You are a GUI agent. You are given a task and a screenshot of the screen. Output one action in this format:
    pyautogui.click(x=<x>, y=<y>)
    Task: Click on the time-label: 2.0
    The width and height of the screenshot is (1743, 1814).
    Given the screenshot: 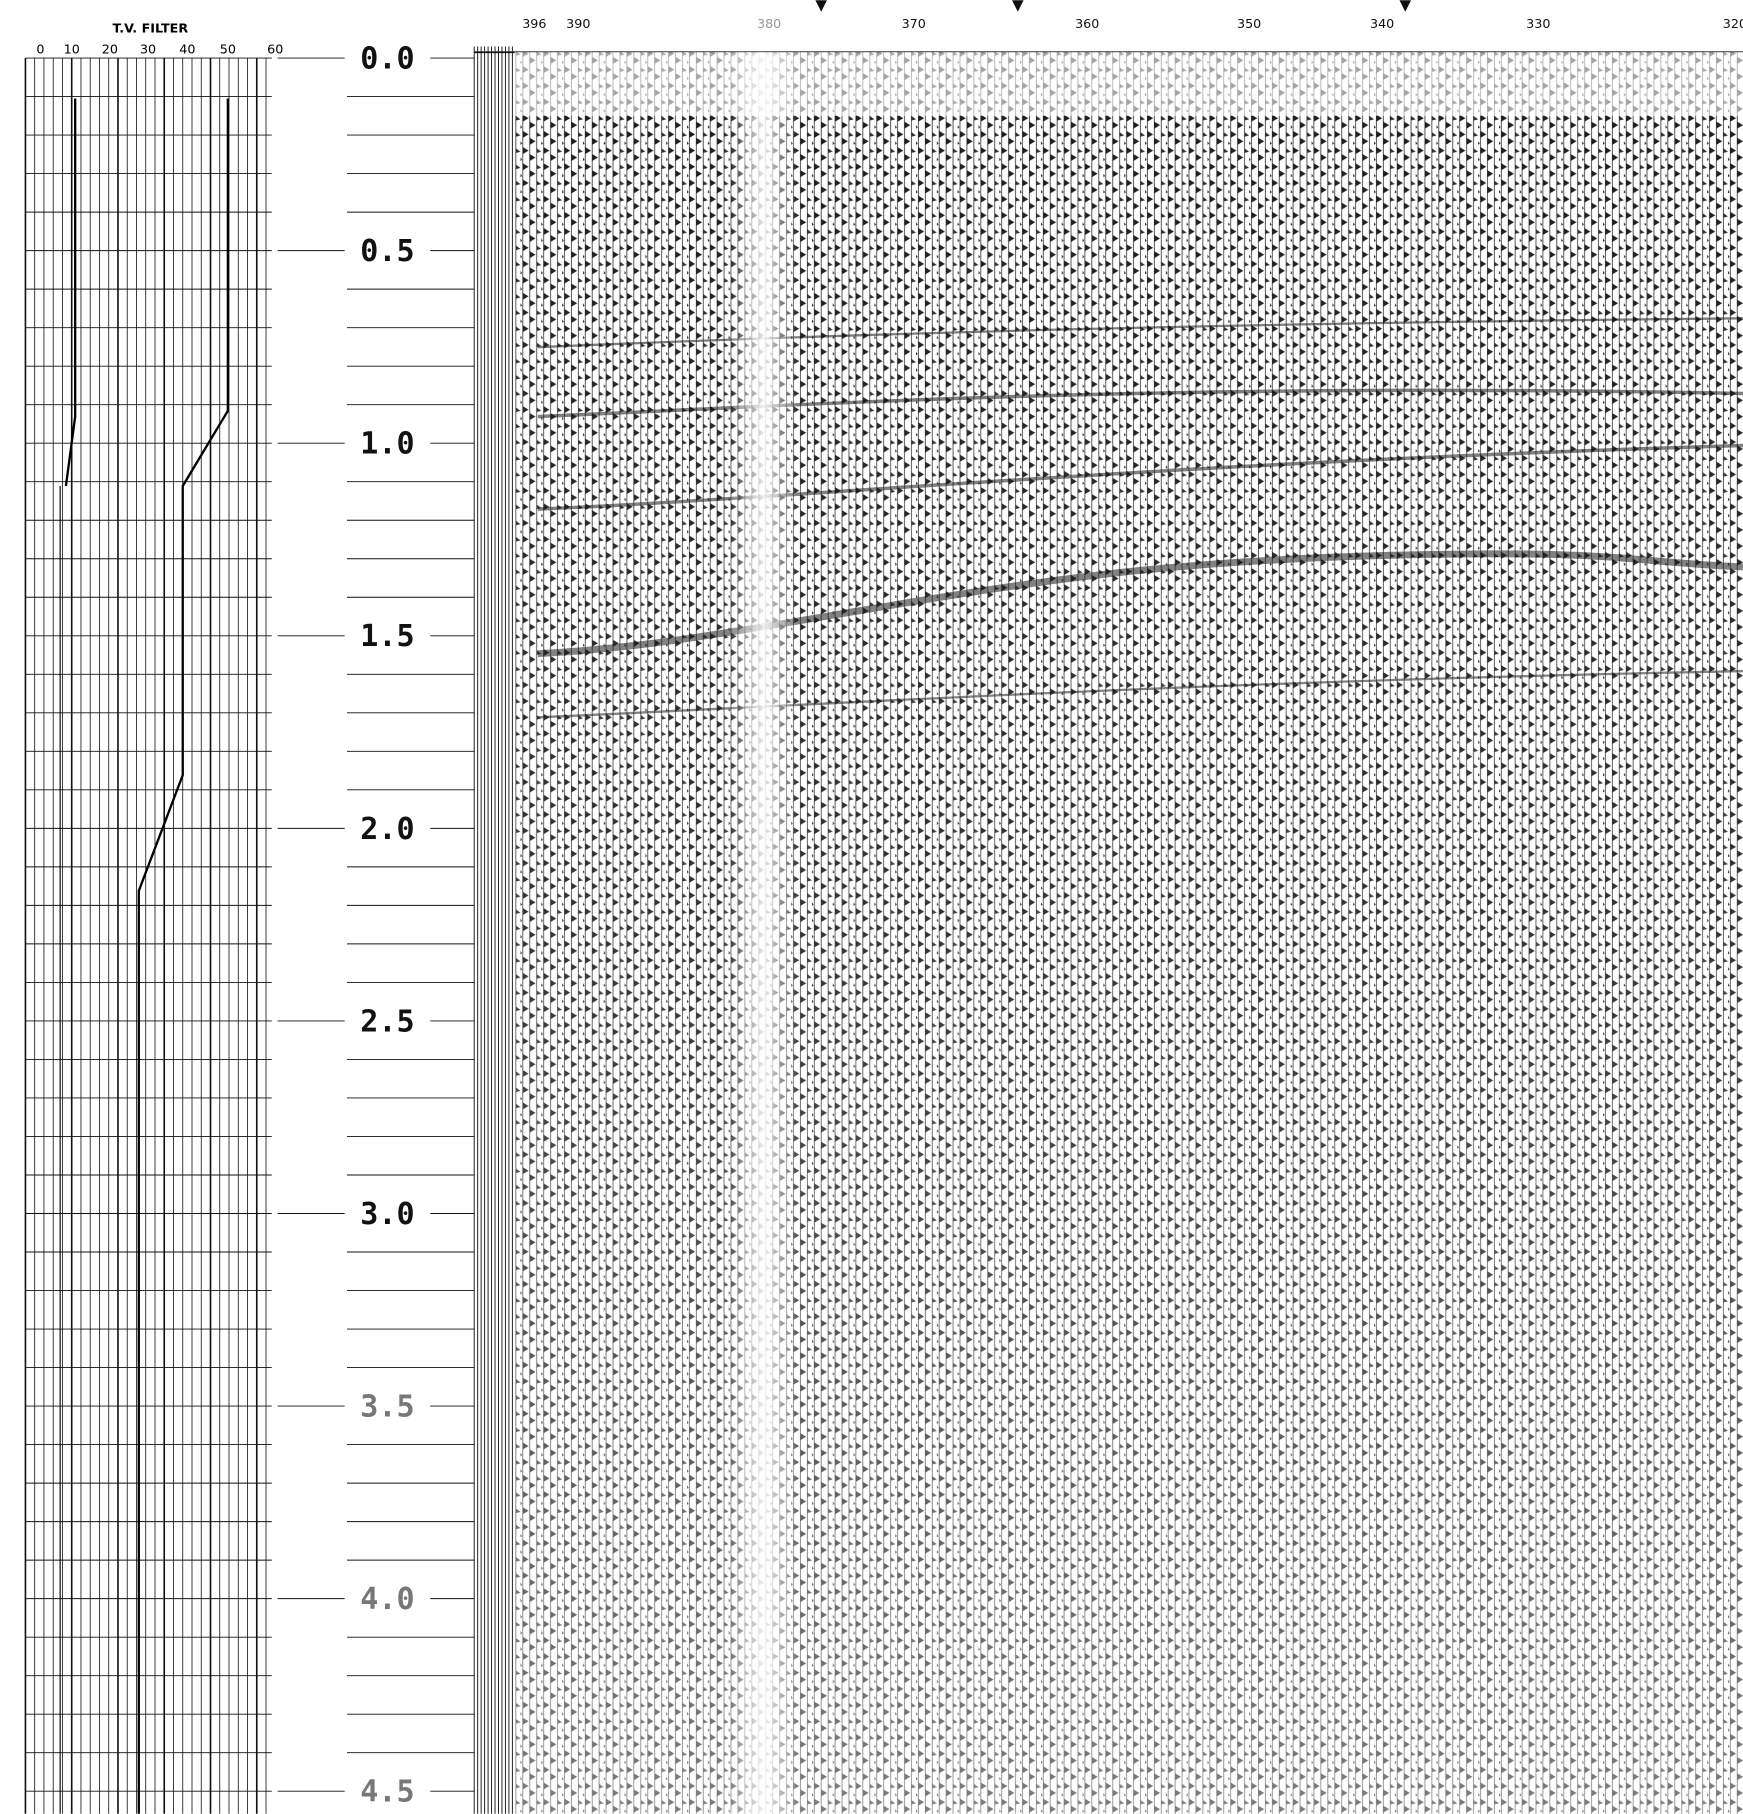 What is the action you would take?
    pyautogui.click(x=387, y=829)
    